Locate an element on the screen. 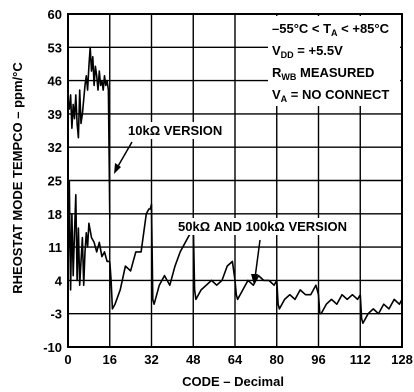 The width and height of the screenshot is (414, 392). x-tick-label: 0 is located at coordinates (67, 359).